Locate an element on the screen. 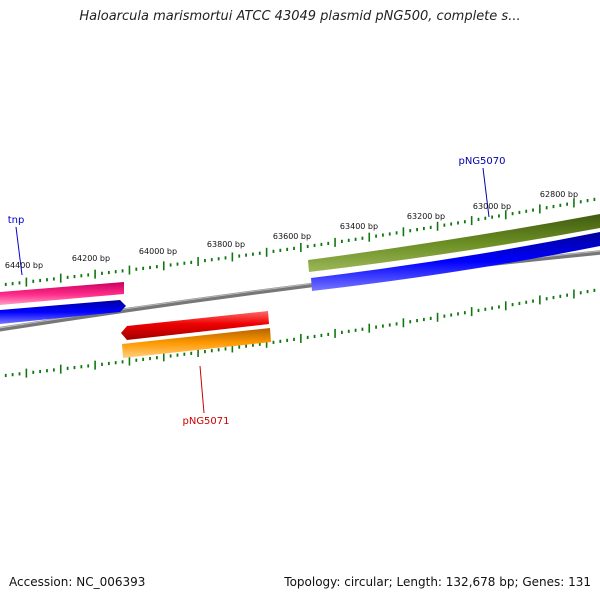 The height and width of the screenshot is (600, 600). gene-label-pNG5071: pNG5071 is located at coordinates (205, 421).